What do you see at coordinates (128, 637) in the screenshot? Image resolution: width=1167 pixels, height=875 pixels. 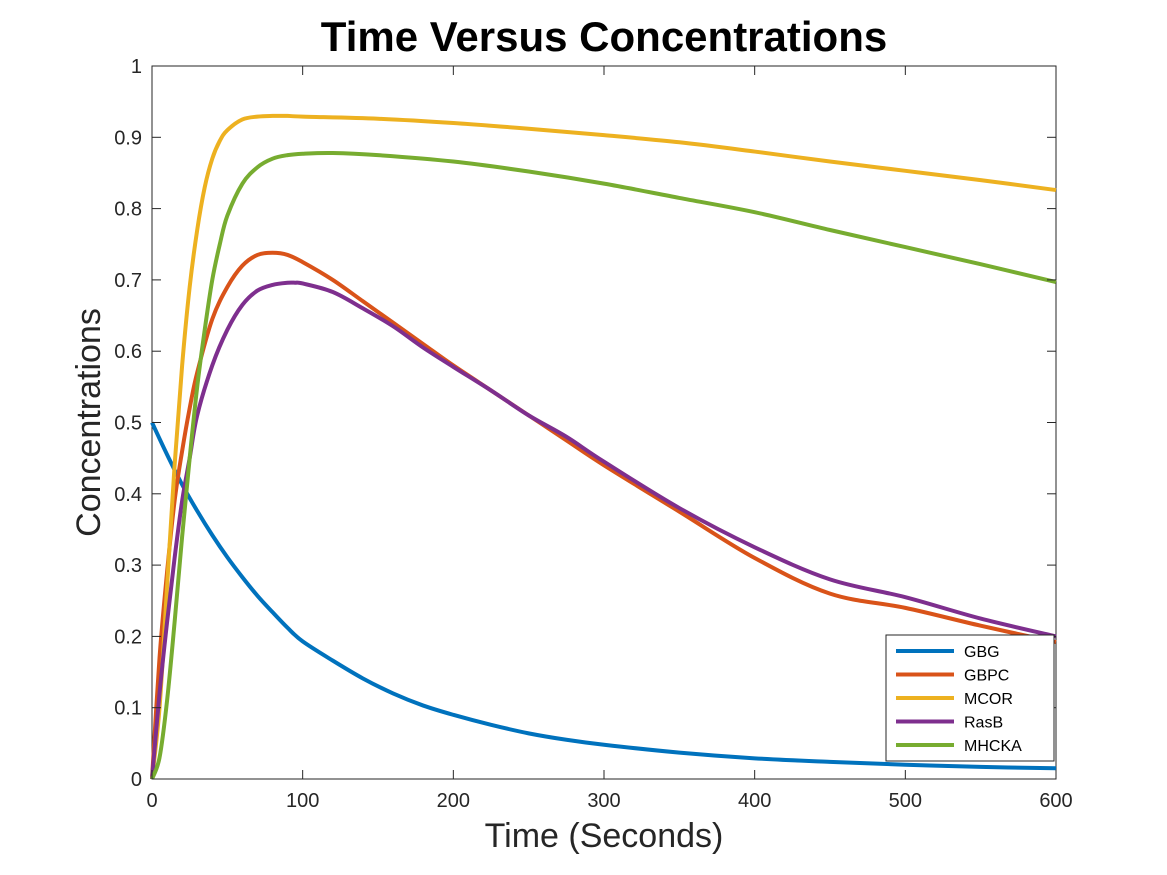 I see `y-tick-label: 0.2` at bounding box center [128, 637].